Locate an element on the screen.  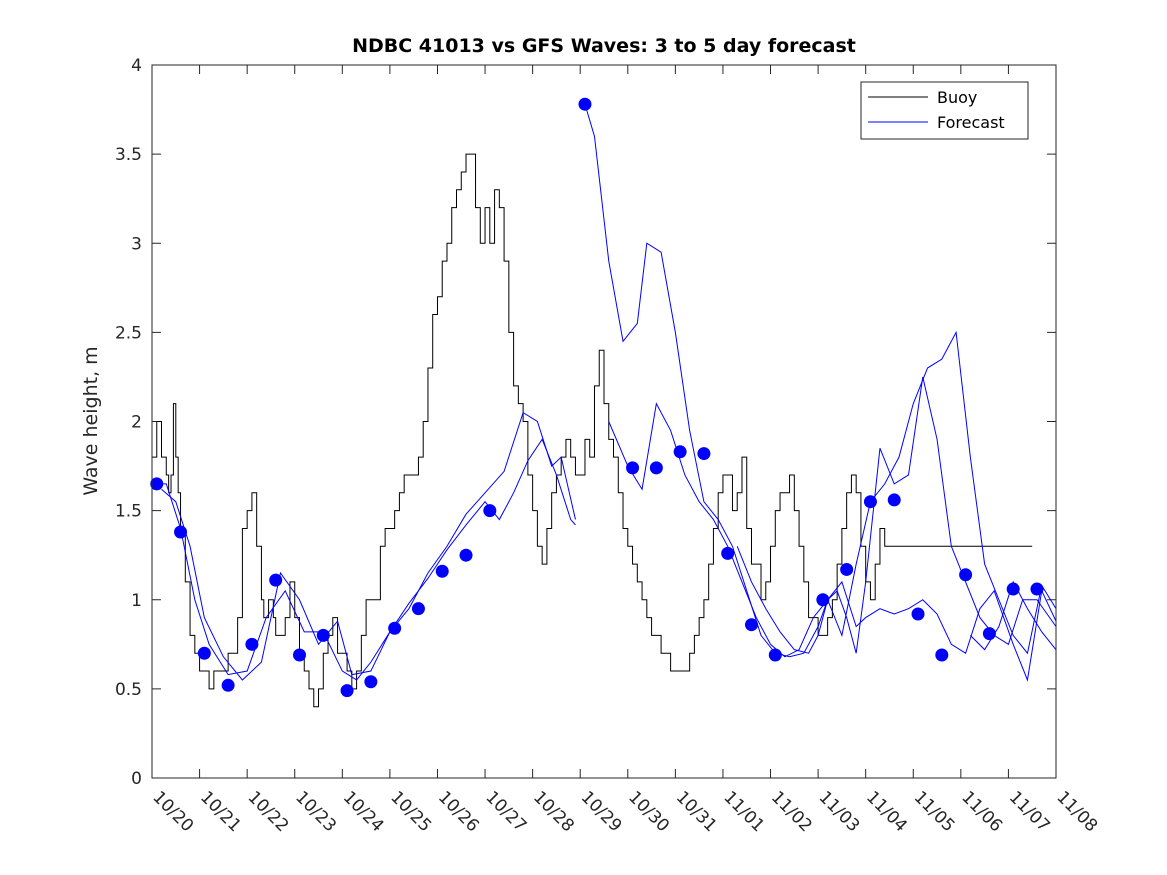
x-tick-label: 11/03 is located at coordinates (839, 811).